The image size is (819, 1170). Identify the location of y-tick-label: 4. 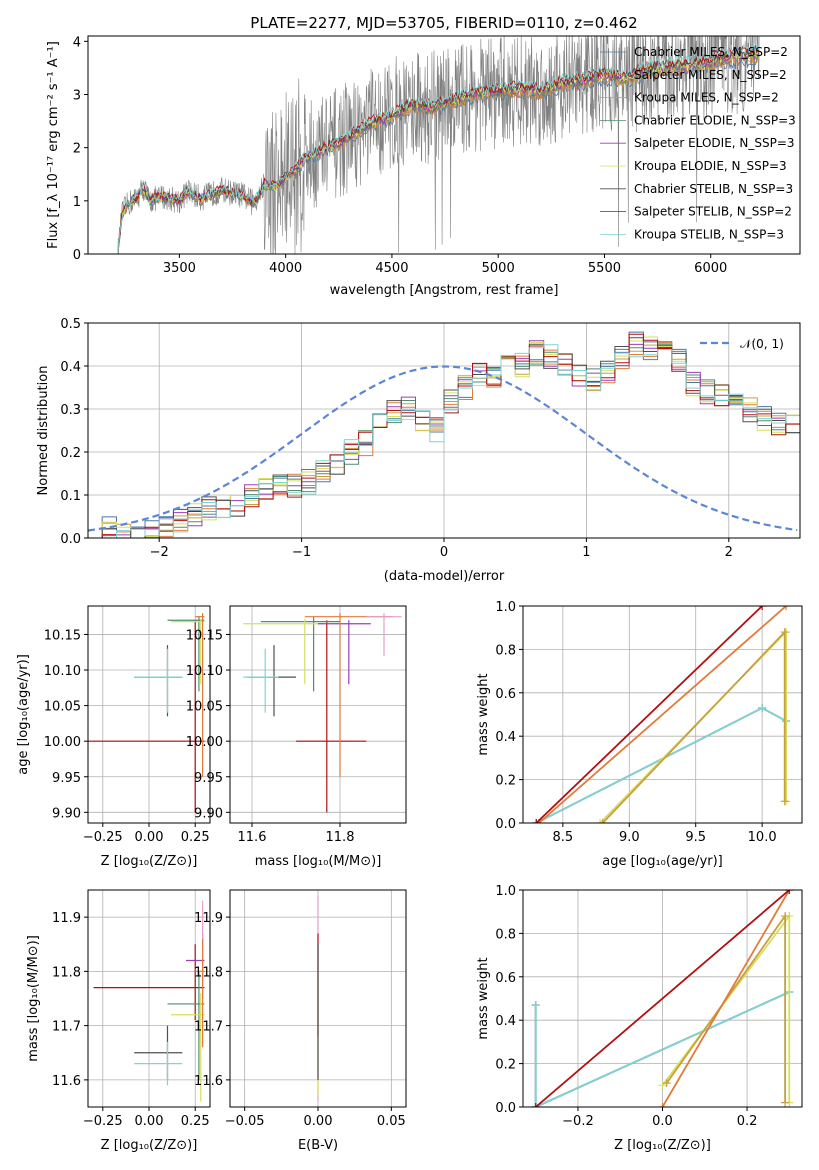
(77, 42).